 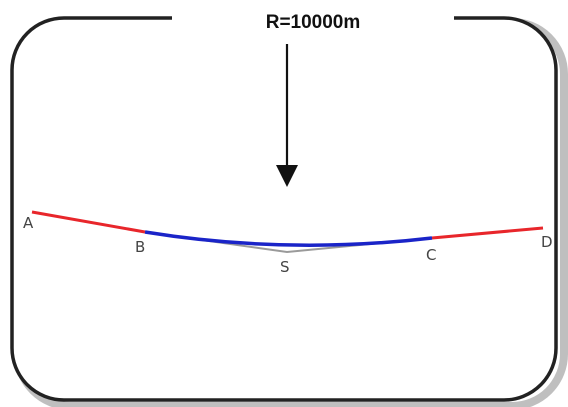 What do you see at coordinates (547, 242) in the screenshot?
I see `point-label-d: D` at bounding box center [547, 242].